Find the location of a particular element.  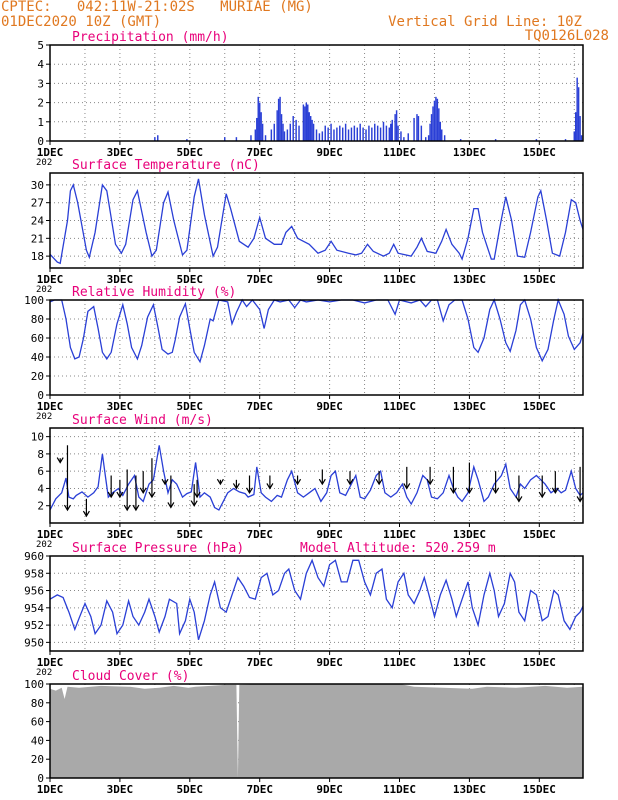

y-tick-label: 960 is located at coordinates (34, 556).